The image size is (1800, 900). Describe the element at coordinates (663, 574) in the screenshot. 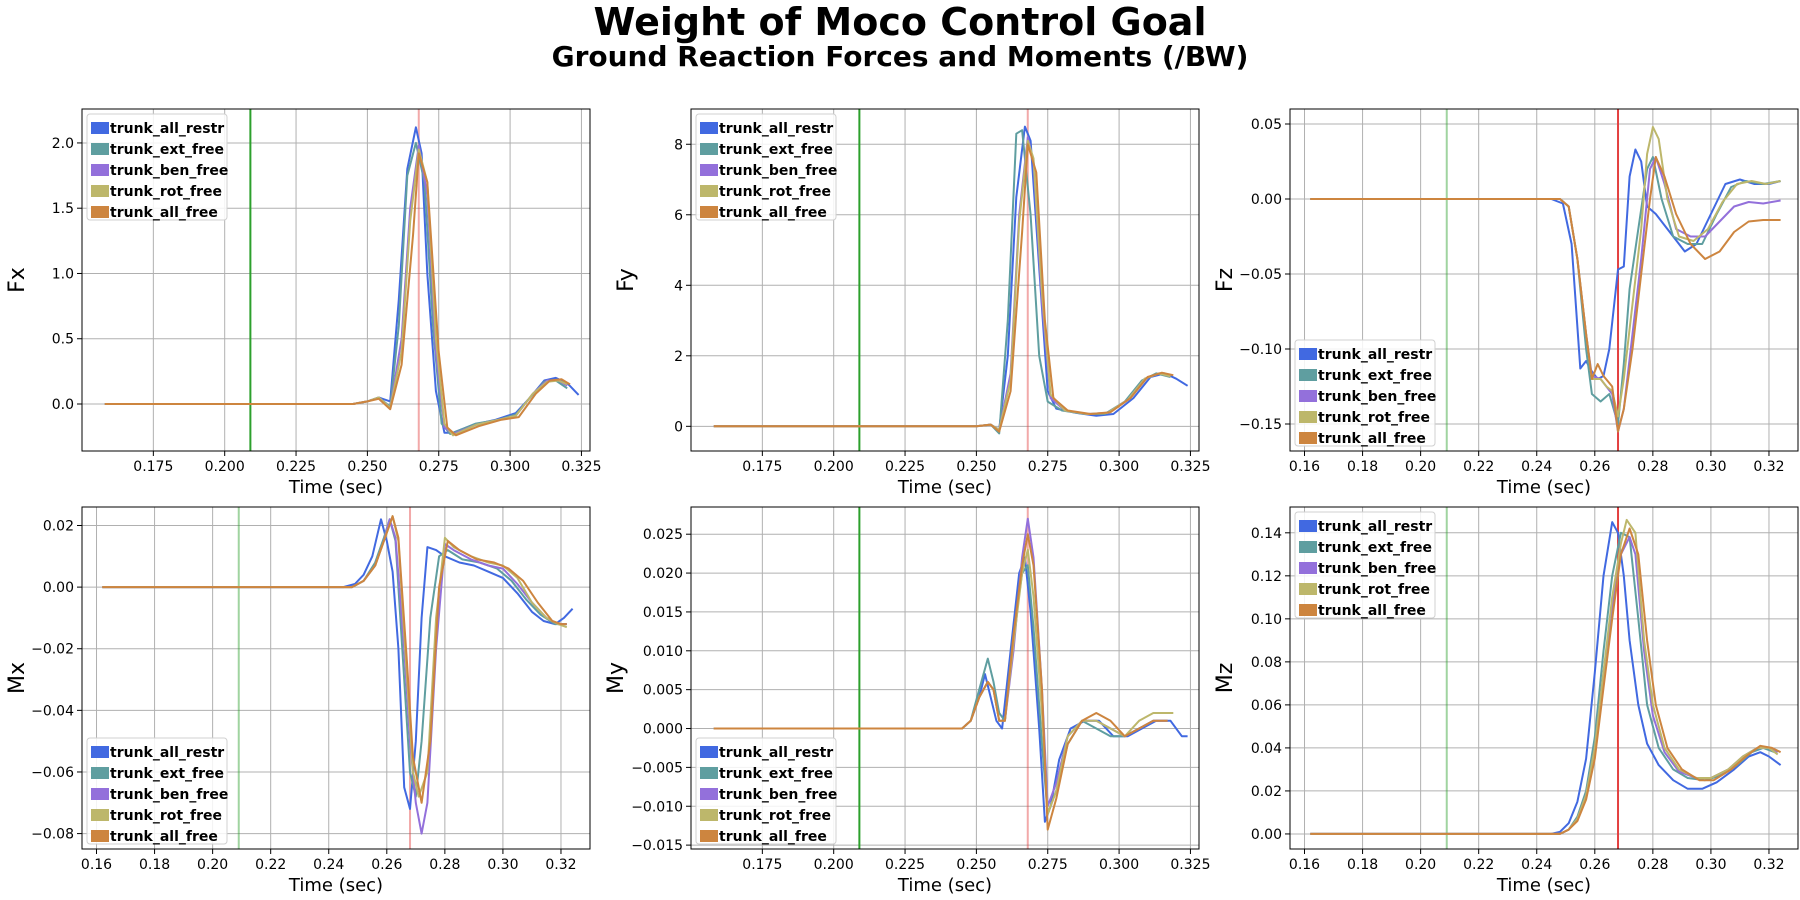

I see `y-tick-label: 0.020` at that location.